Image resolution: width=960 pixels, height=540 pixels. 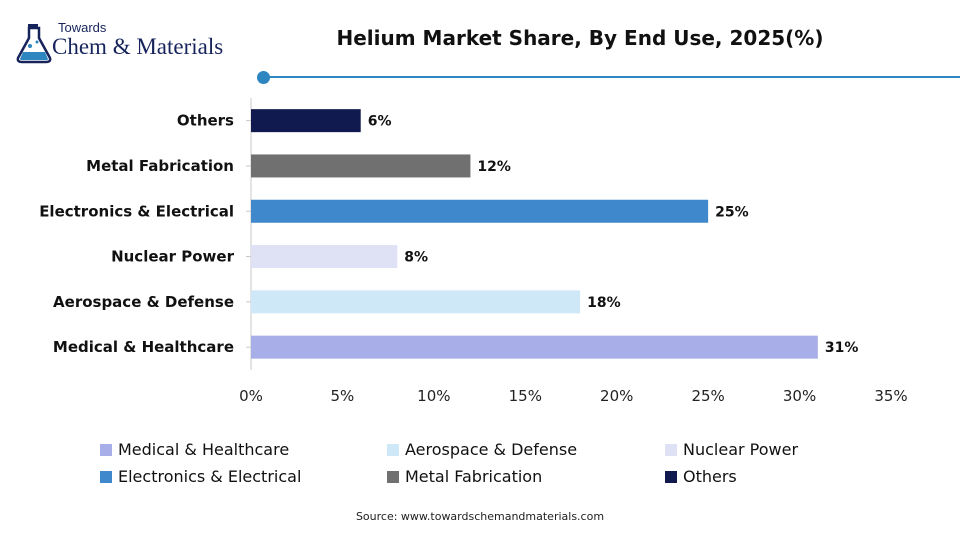 I want to click on data-label-electronics-and-electrical: 25%, so click(x=732, y=212).